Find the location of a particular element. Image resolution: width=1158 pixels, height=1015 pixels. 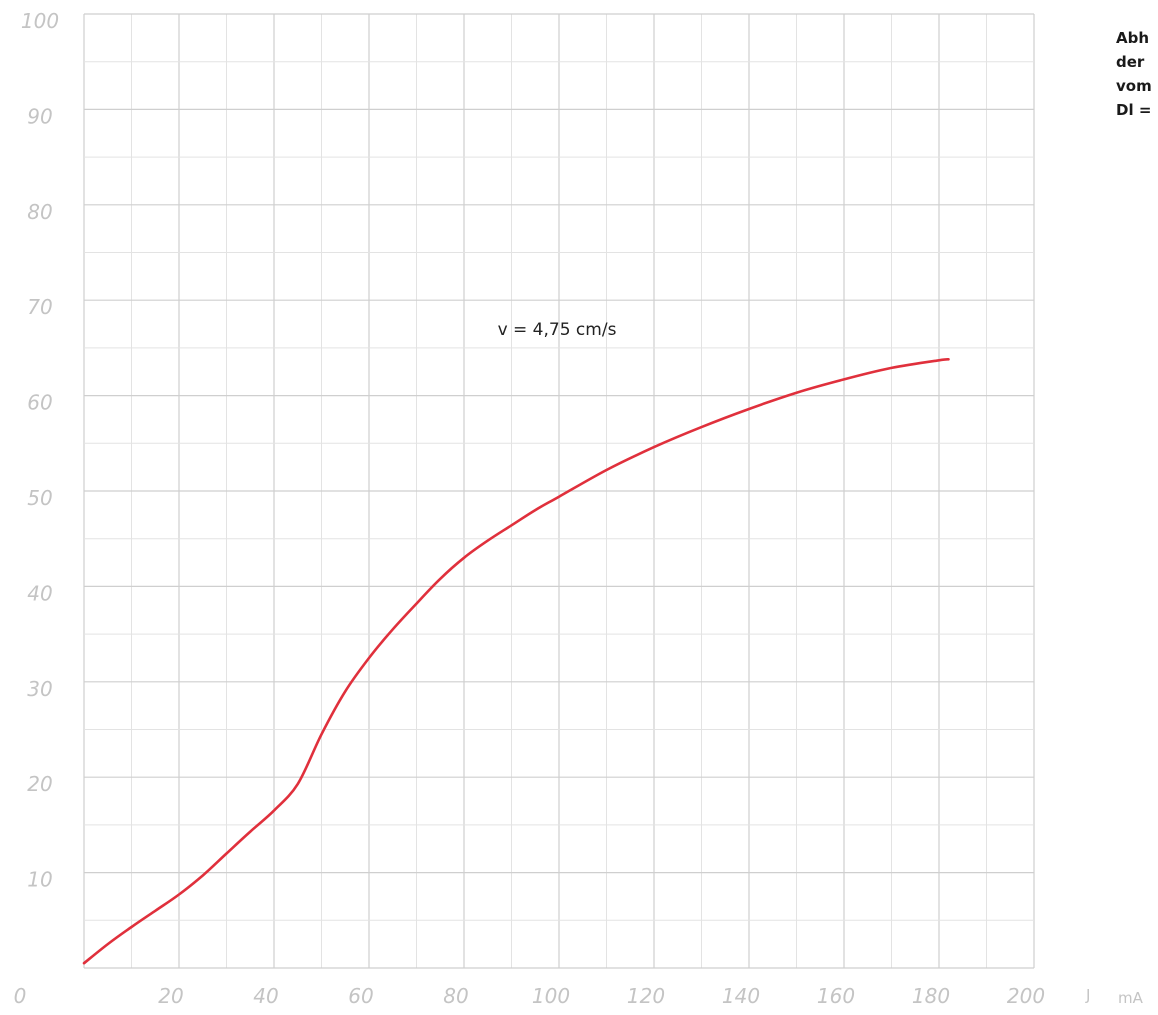

y-tick-label: 70 is located at coordinates (39, 307).